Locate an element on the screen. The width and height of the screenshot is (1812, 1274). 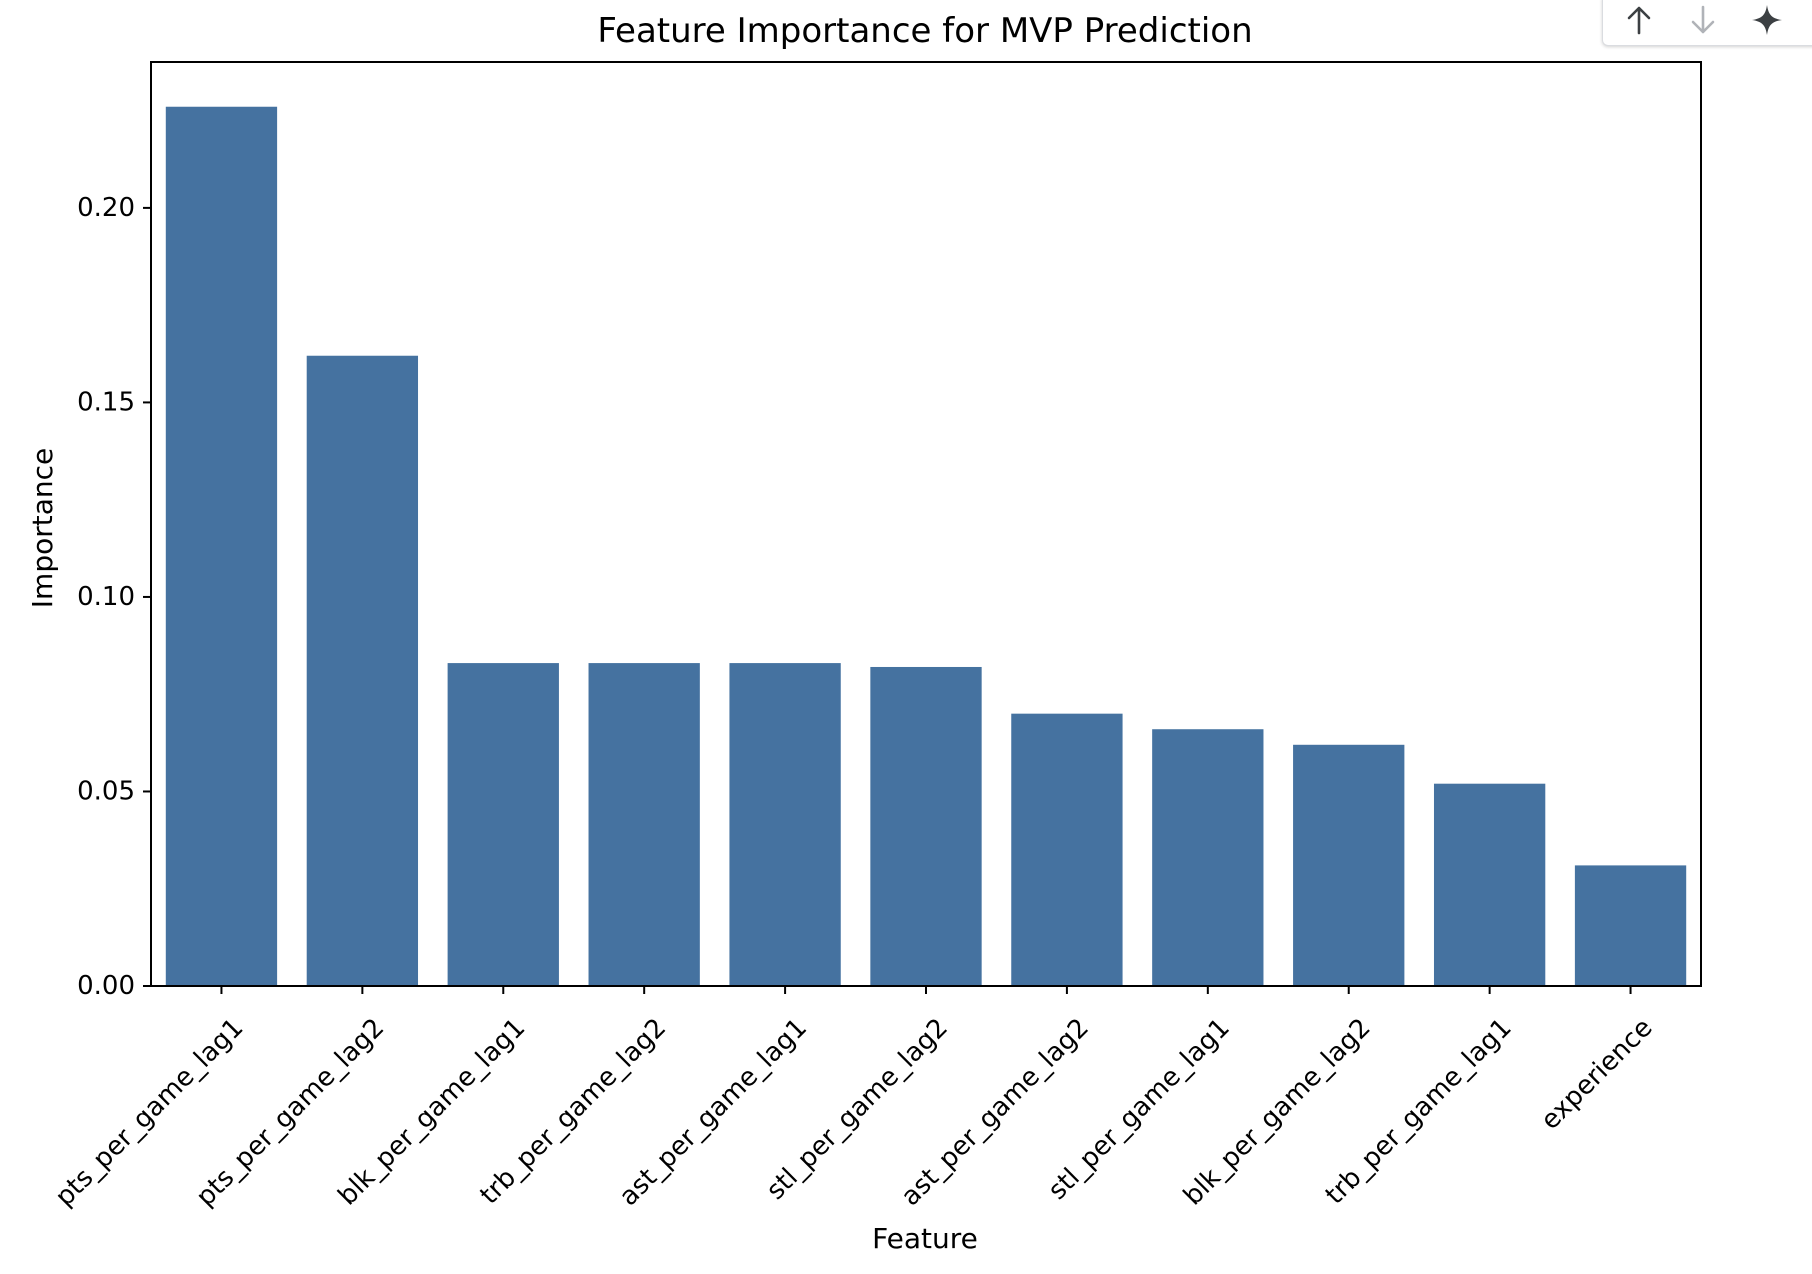
bar-ast_per_game_lag2 is located at coordinates (1067, 849).